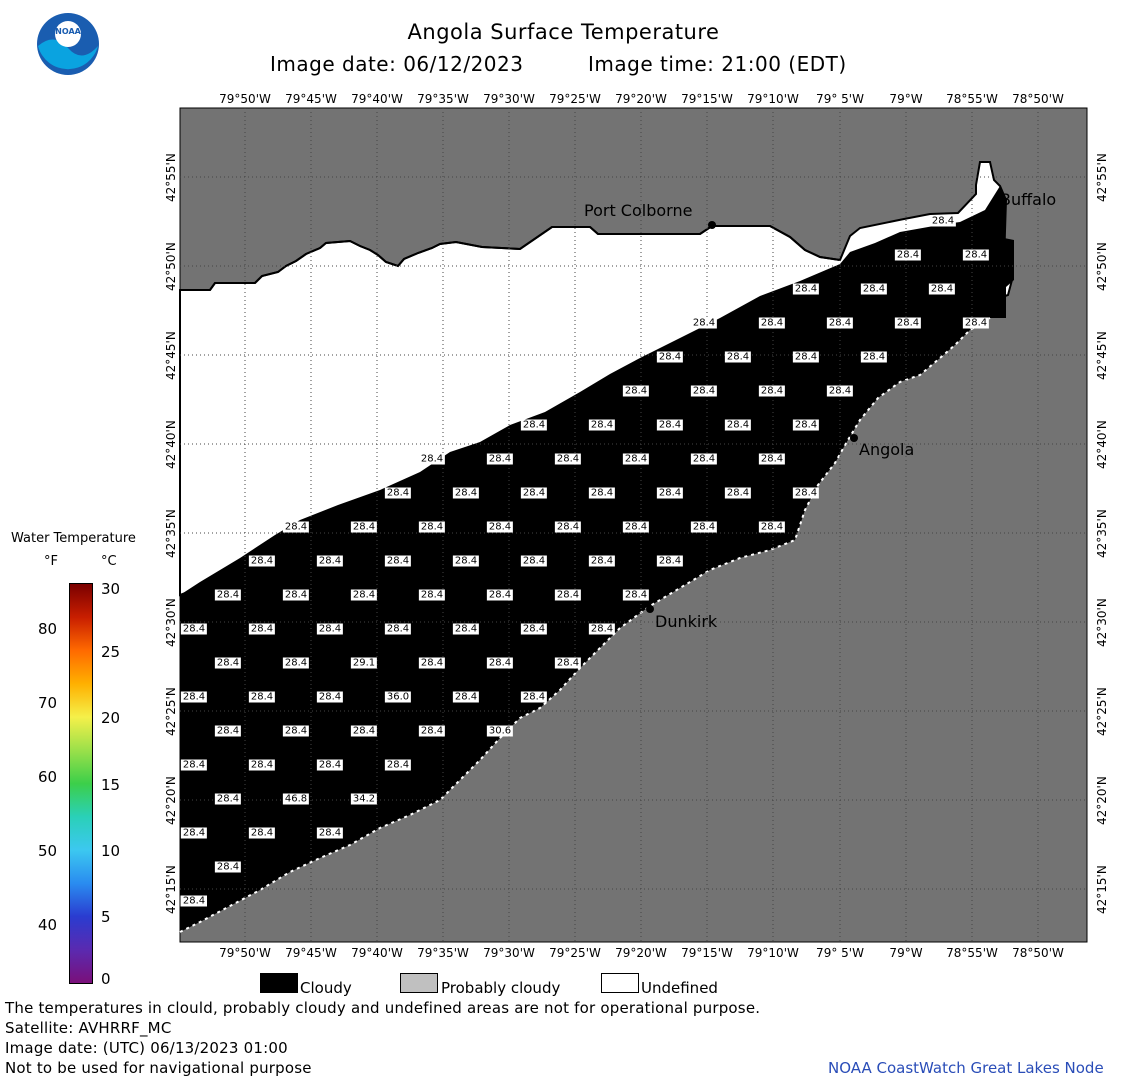 The height and width of the screenshot is (1084, 1127). I want to click on legend-cloudy-swatch, so click(279, 983).